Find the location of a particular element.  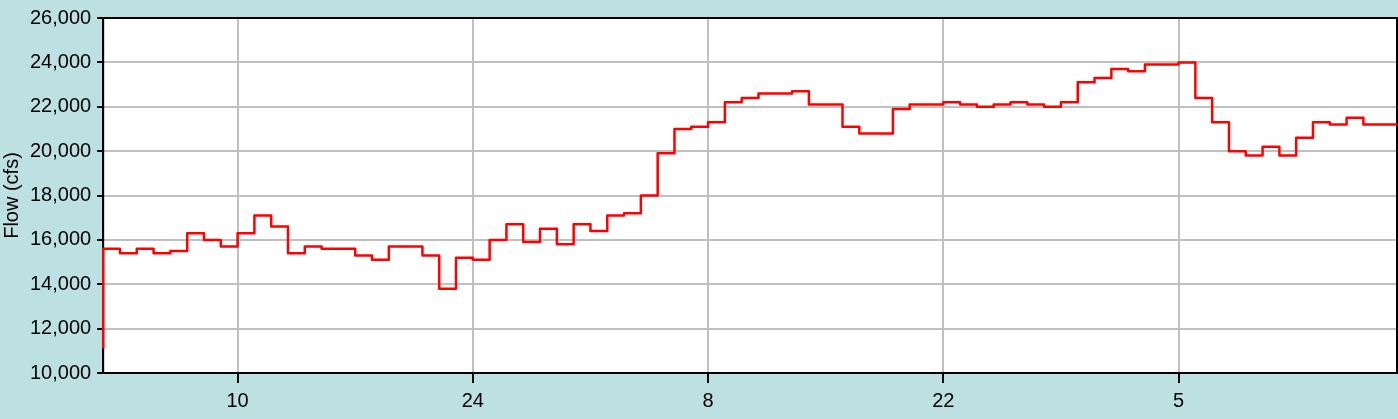

y-axis-title: Flow (cfs) is located at coordinates (11, 195).